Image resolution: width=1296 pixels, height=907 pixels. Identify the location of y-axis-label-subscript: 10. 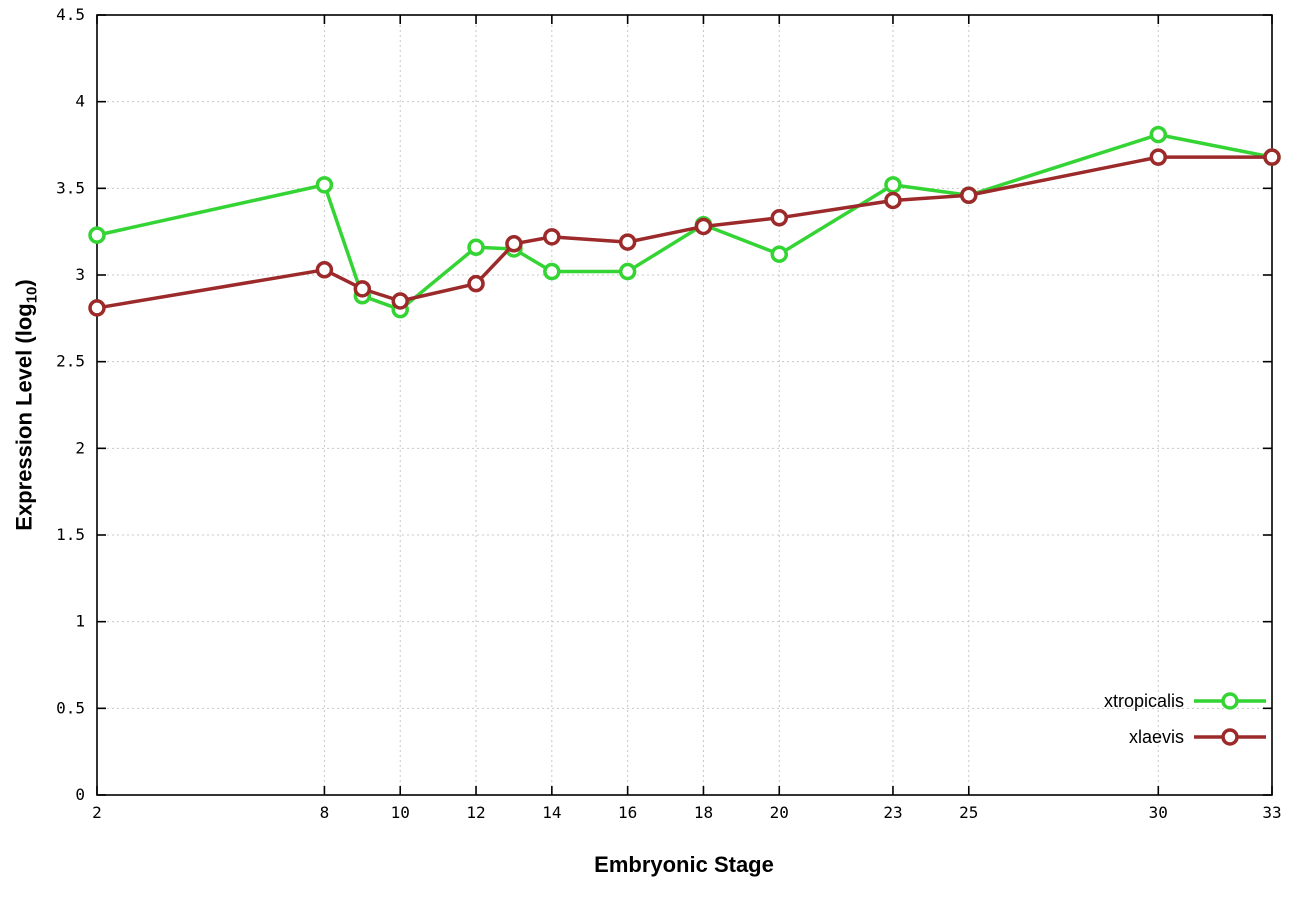
(32, 295).